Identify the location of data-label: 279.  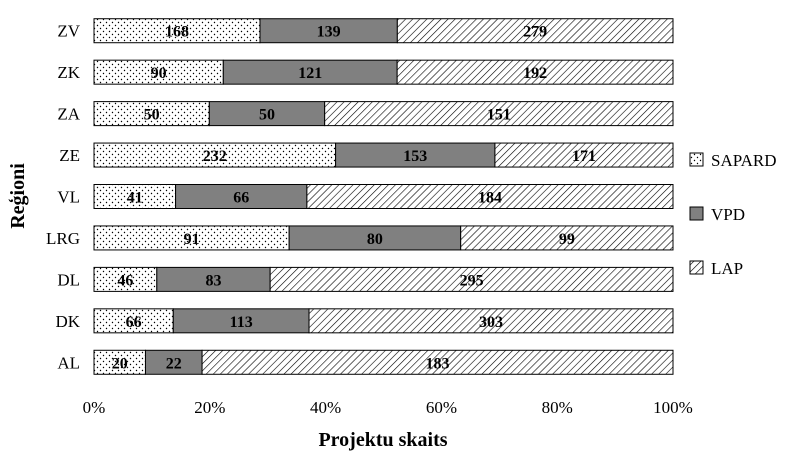
(535, 32).